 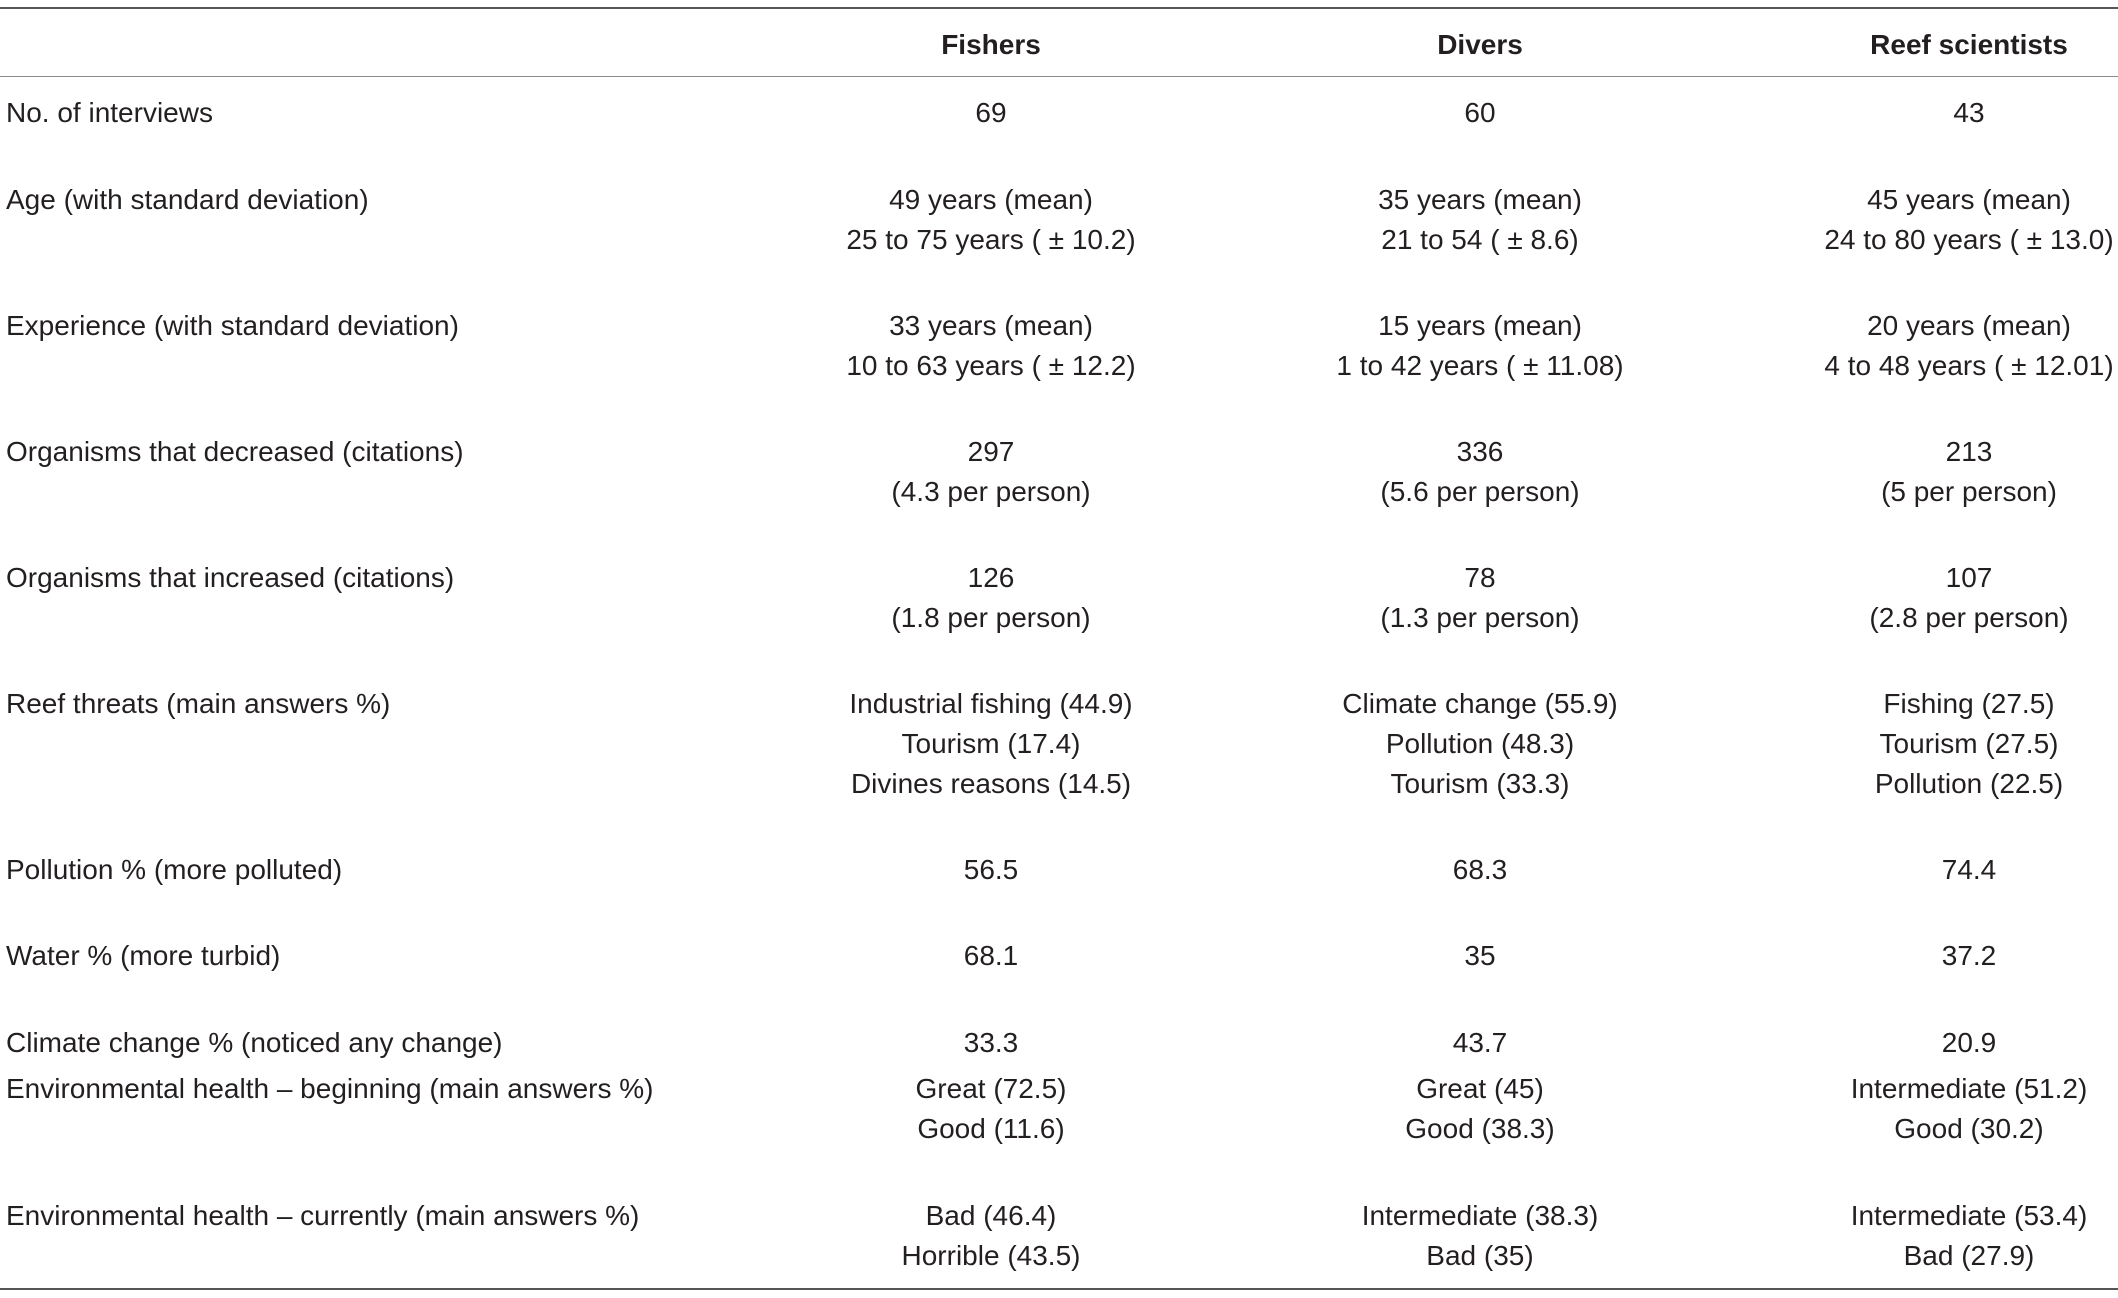 I want to click on cell-line: 33.3, so click(x=991, y=1042).